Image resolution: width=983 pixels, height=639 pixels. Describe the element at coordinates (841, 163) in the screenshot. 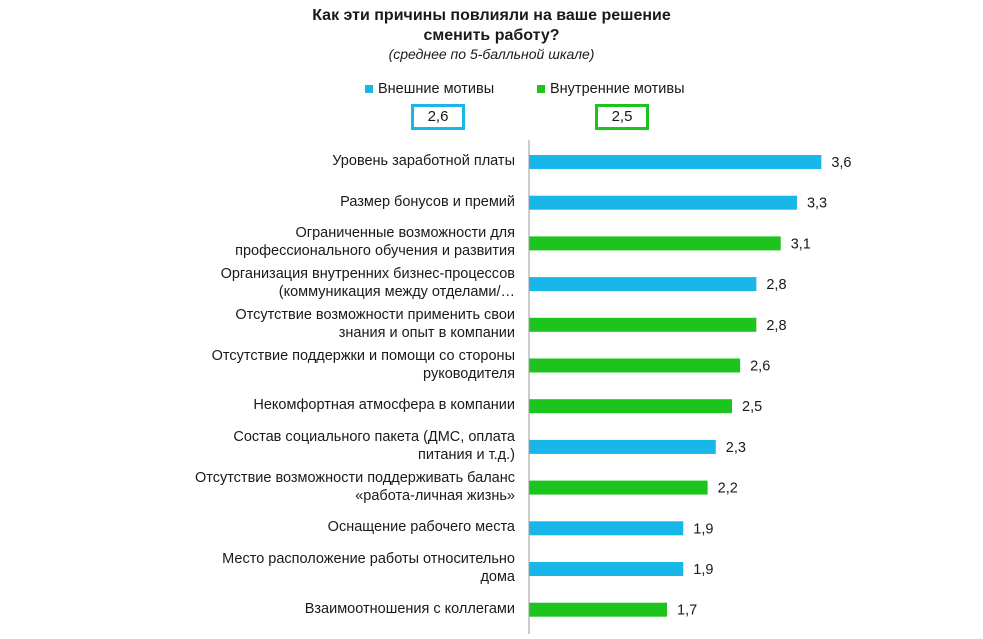

I see `data-label-1: 3,6` at that location.